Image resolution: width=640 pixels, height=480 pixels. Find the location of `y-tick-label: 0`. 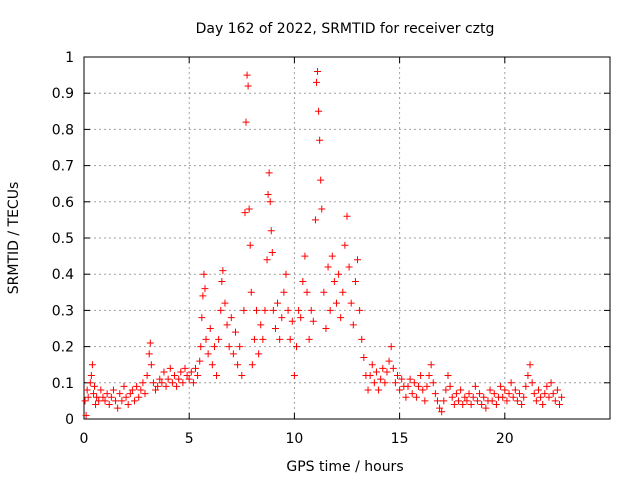

y-tick-label: 0 is located at coordinates (69, 420).